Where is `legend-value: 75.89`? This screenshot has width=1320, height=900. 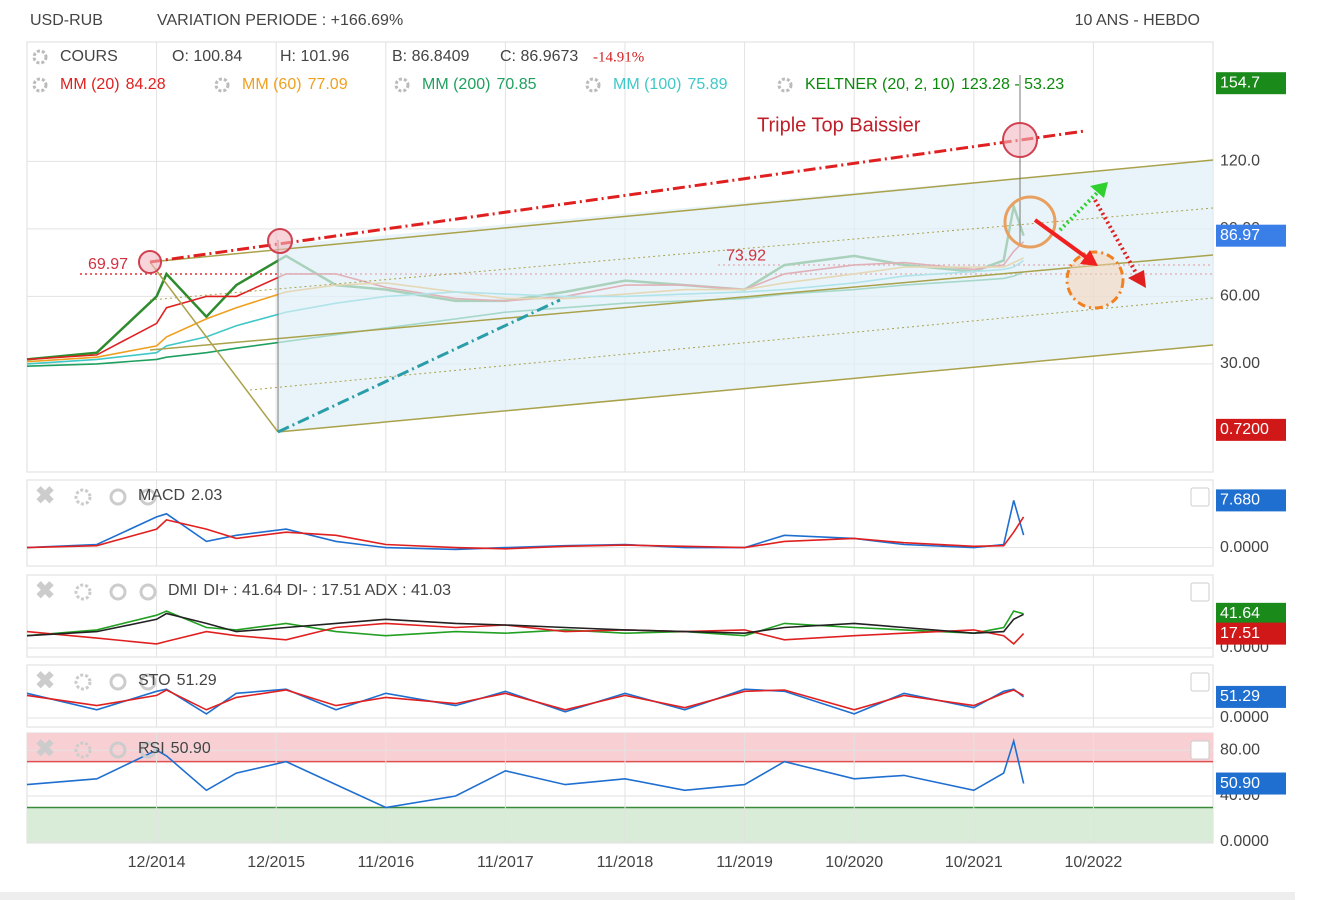
legend-value: 75.89 is located at coordinates (707, 84).